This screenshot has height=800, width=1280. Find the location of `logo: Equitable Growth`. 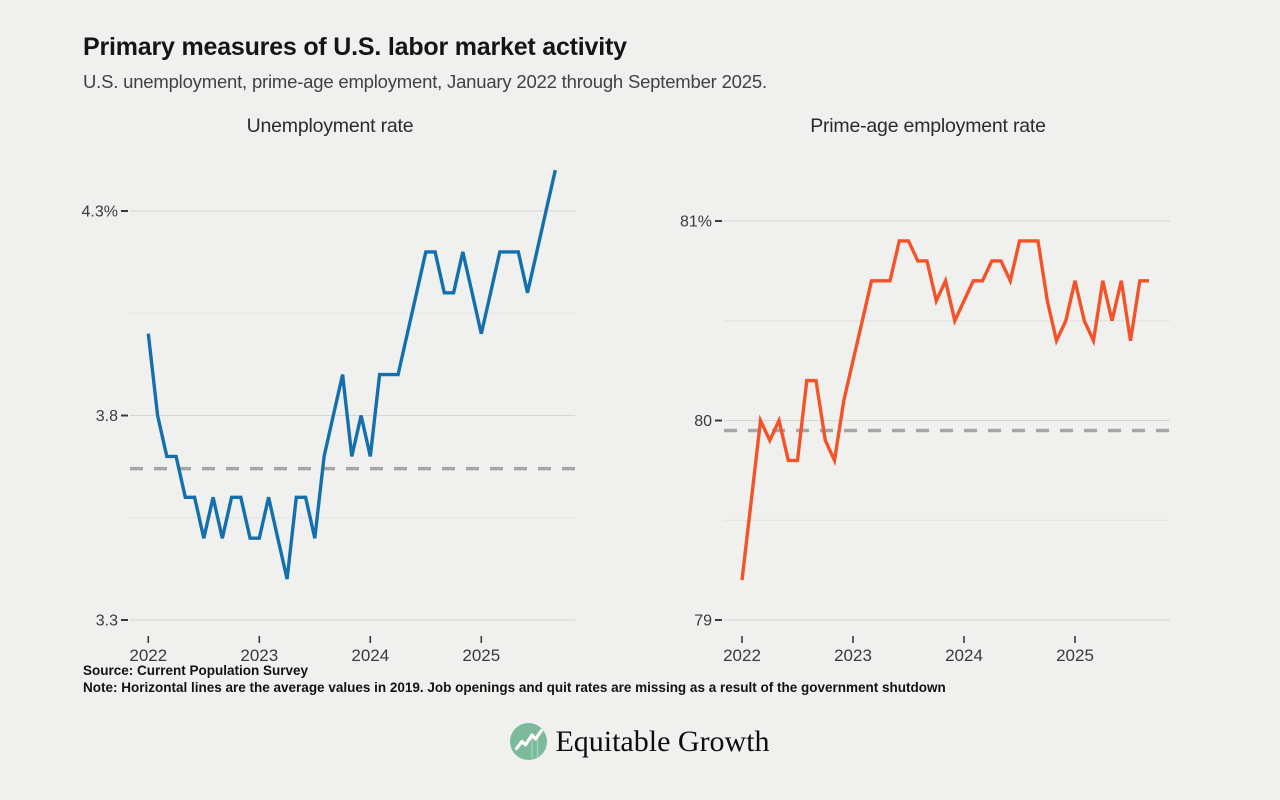

logo: Equitable Growth is located at coordinates (640, 741).